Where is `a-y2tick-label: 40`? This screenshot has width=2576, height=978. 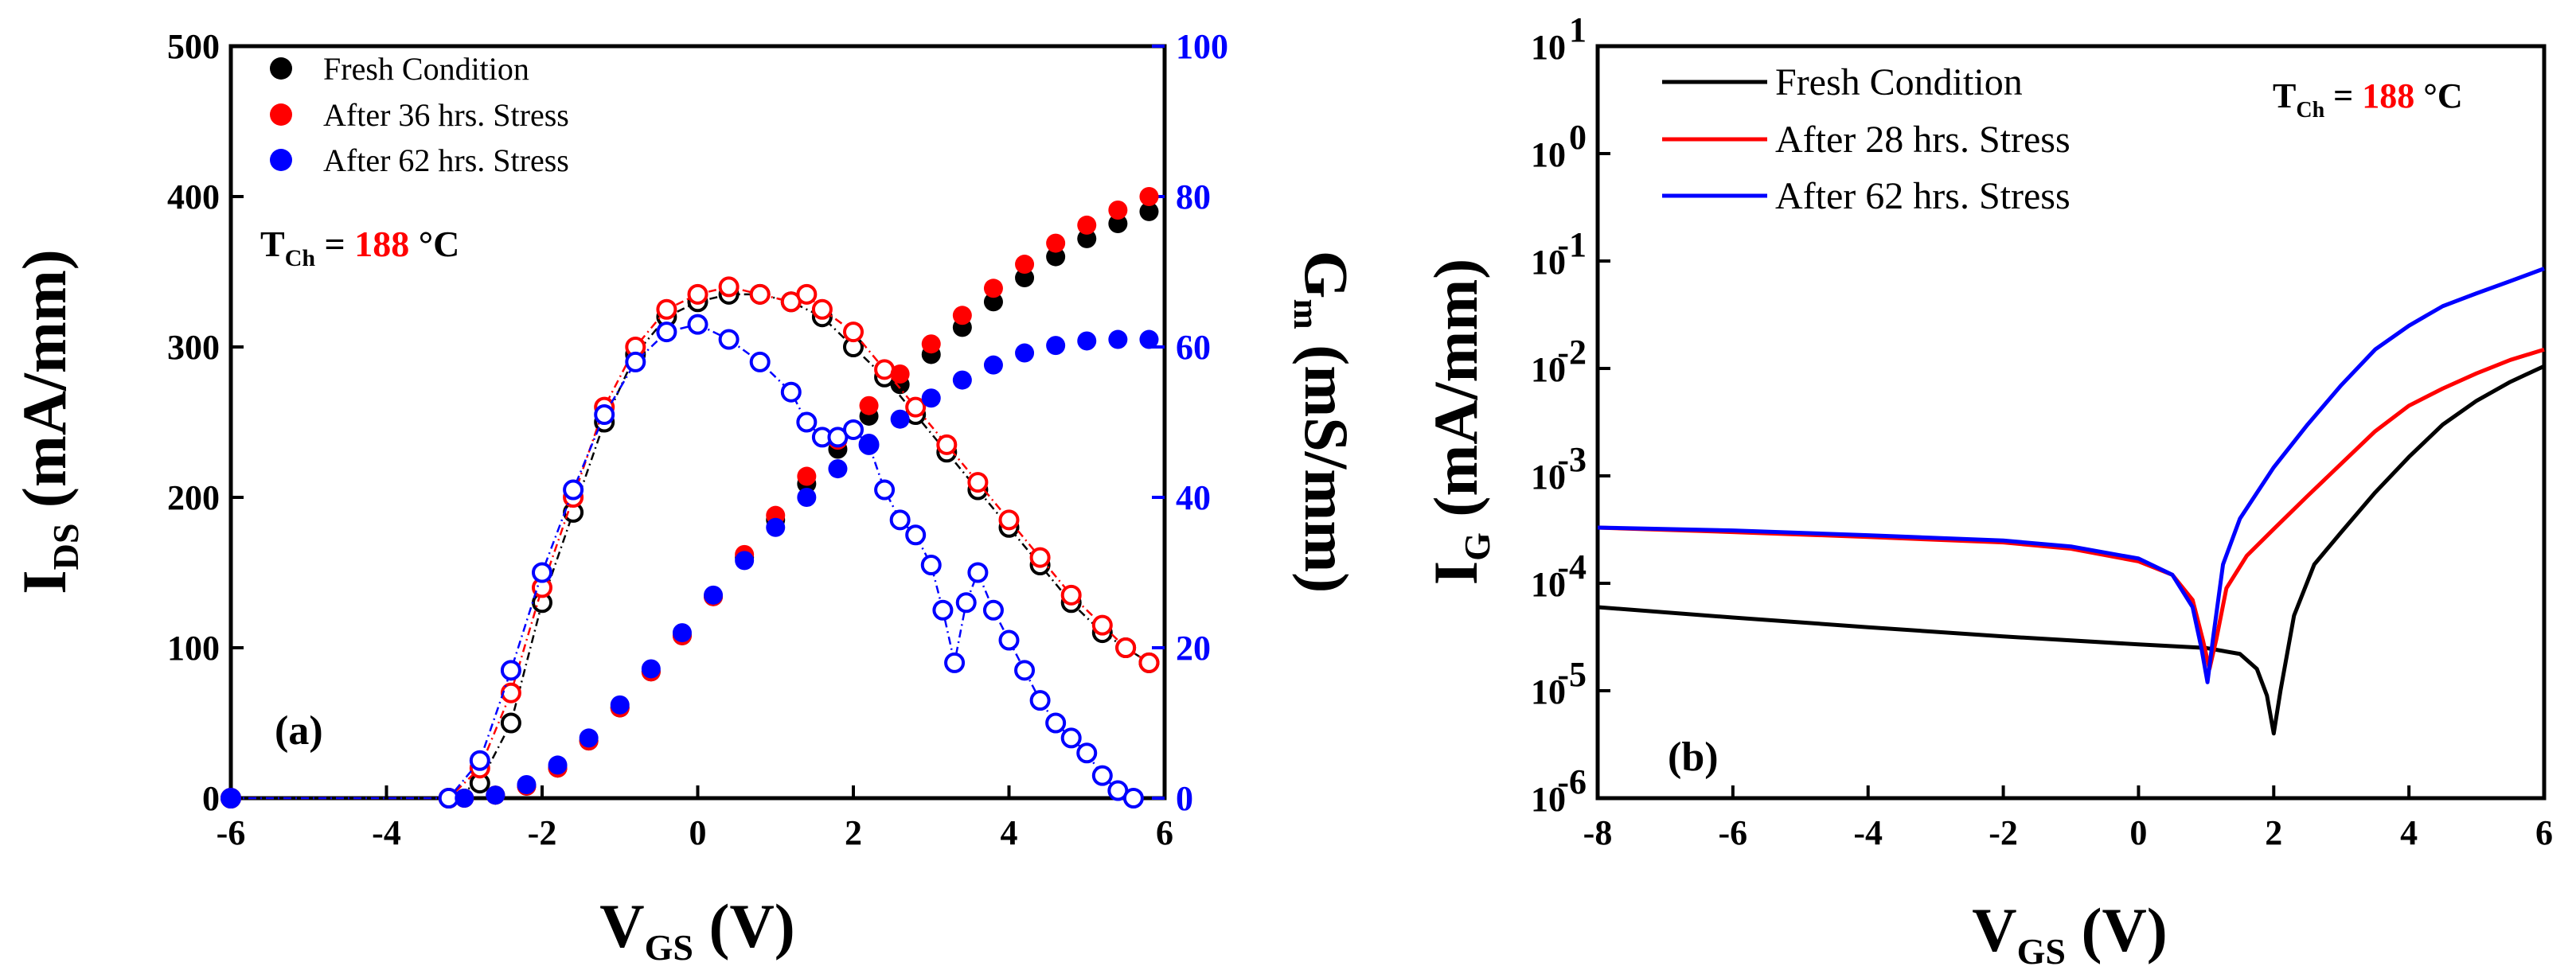 a-y2tick-label: 40 is located at coordinates (1193, 497).